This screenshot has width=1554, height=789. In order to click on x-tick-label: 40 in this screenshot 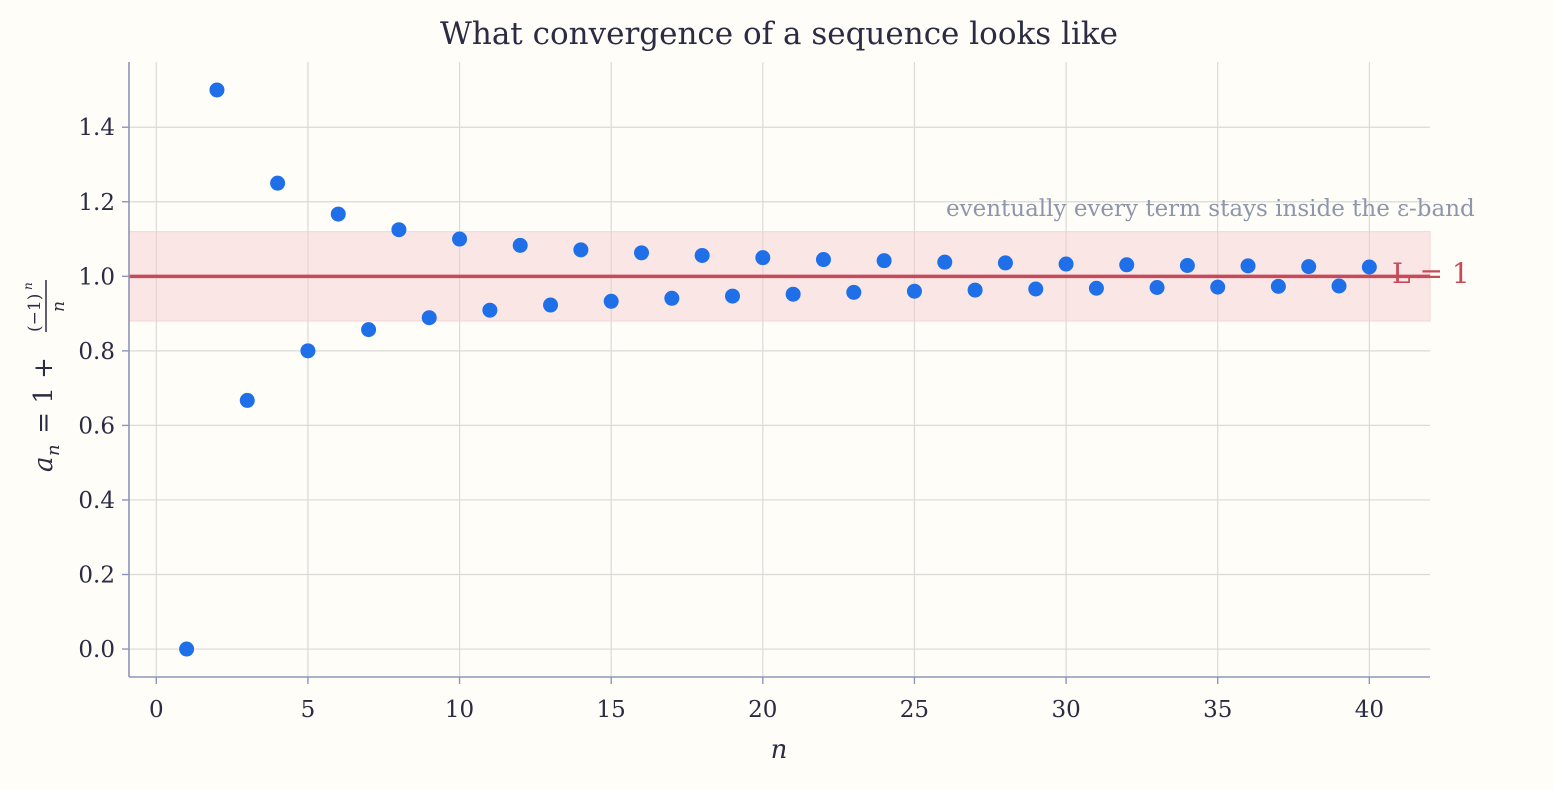, I will do `click(1369, 710)`.